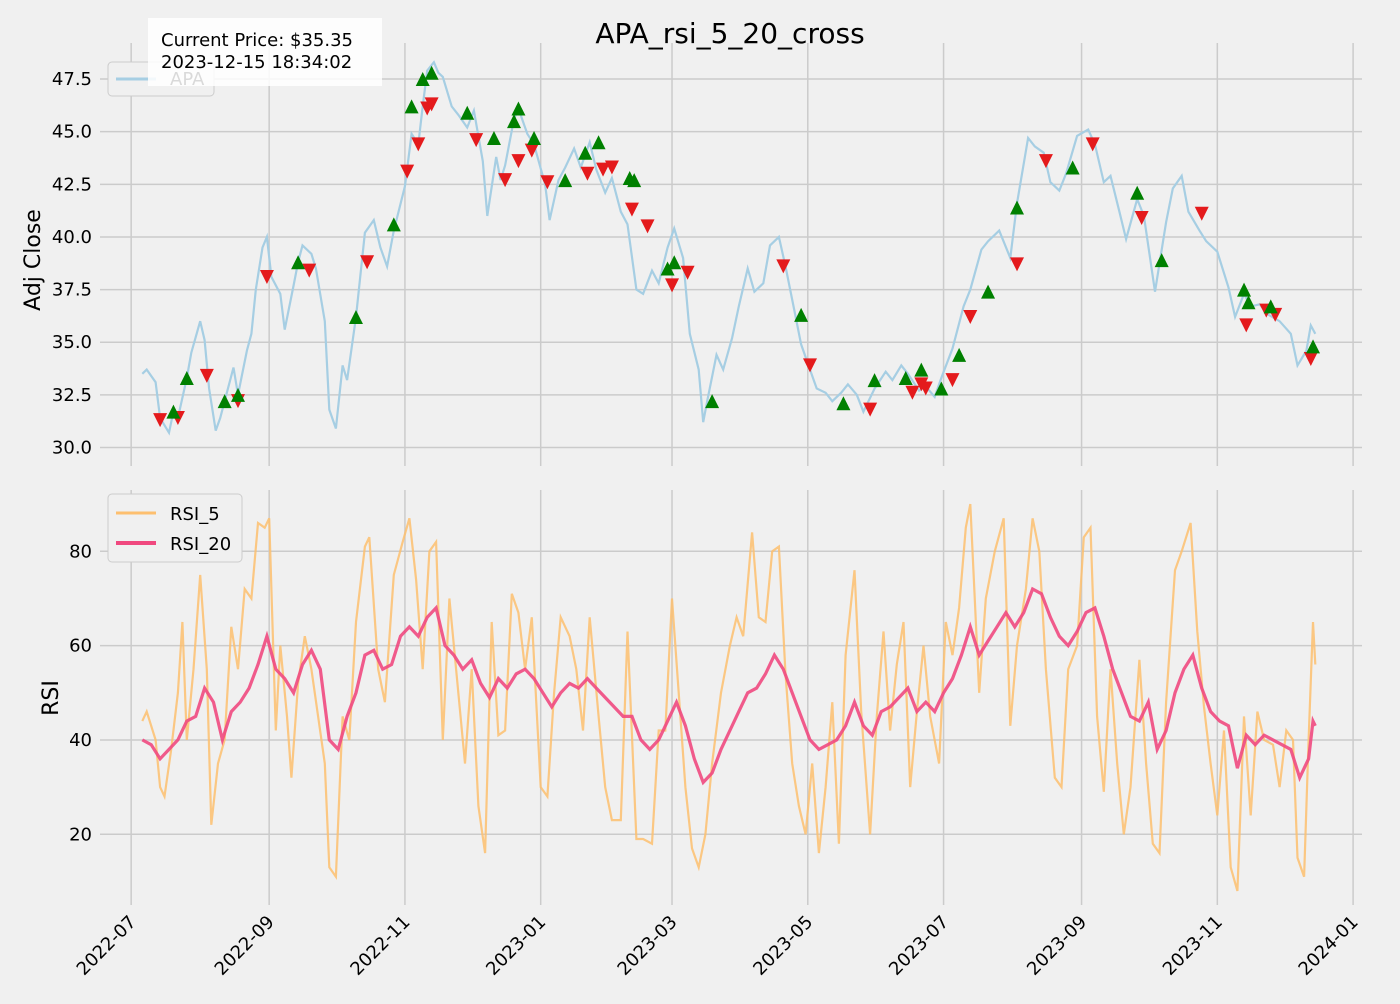  What do you see at coordinates (729, 33) in the screenshot?
I see `chart-title: APA_rsi_5_20_cross` at bounding box center [729, 33].